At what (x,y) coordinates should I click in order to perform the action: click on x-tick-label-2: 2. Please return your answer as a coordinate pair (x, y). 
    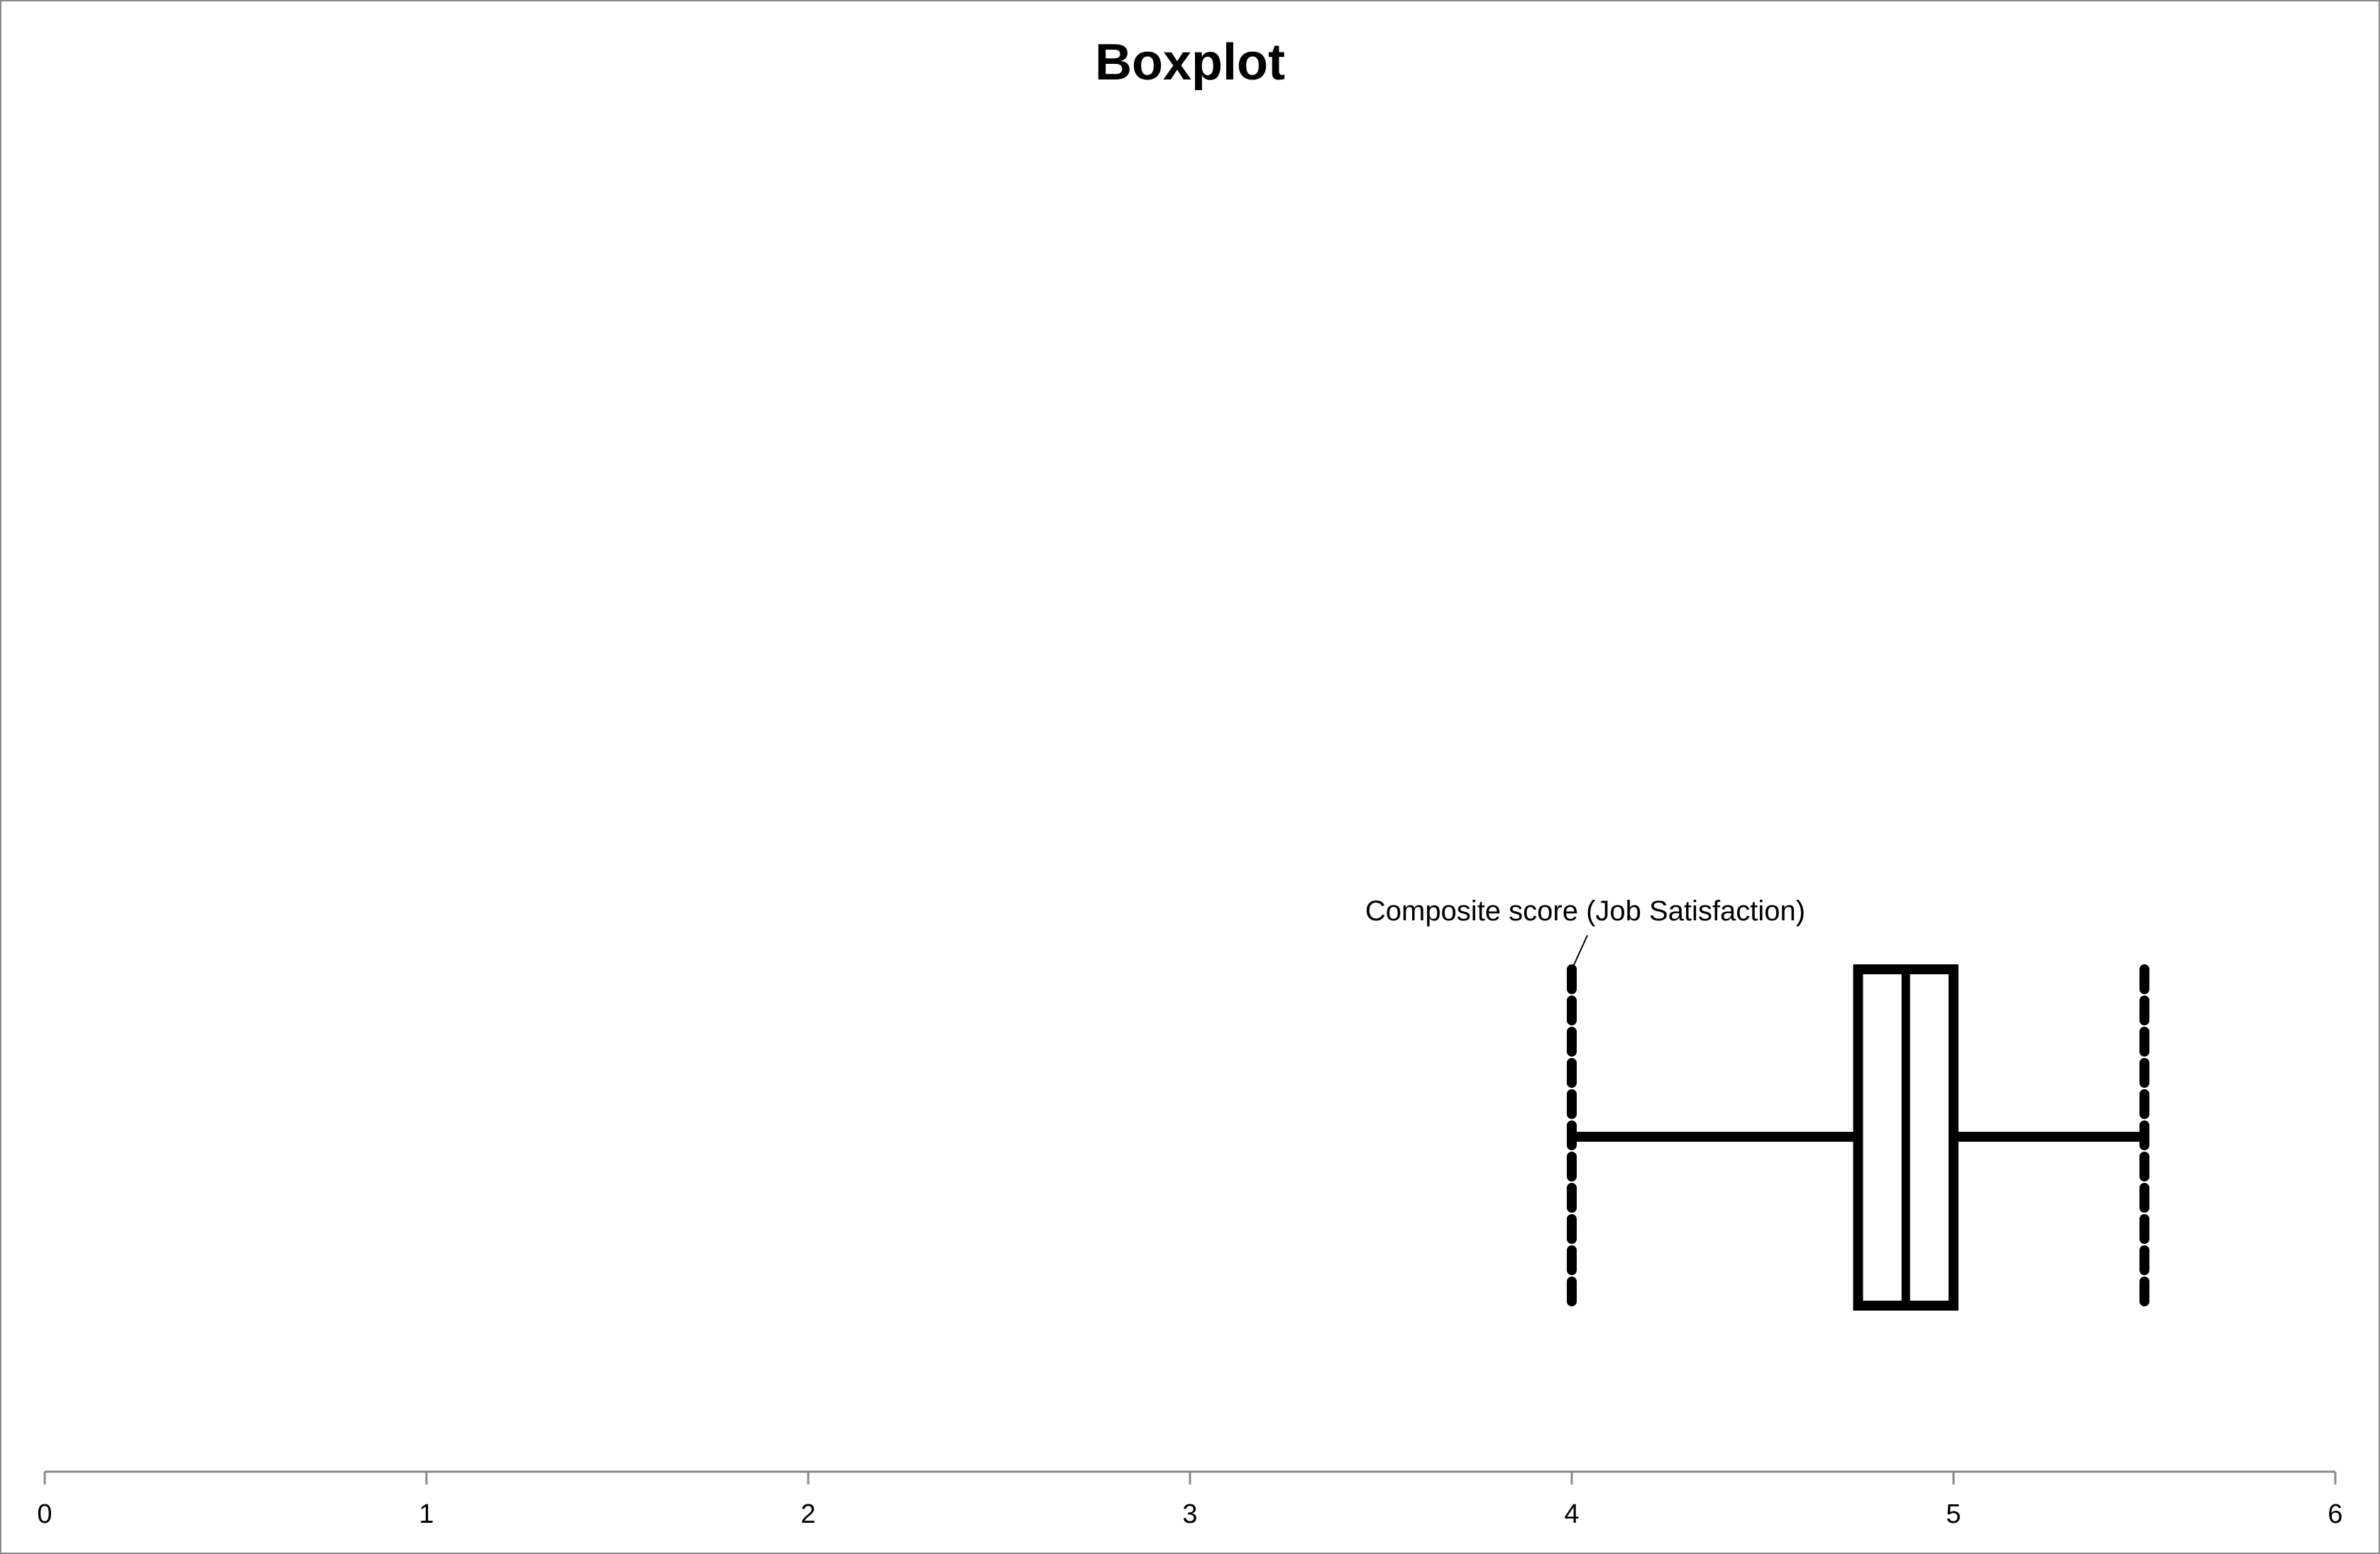
    Looking at the image, I should click on (808, 1514).